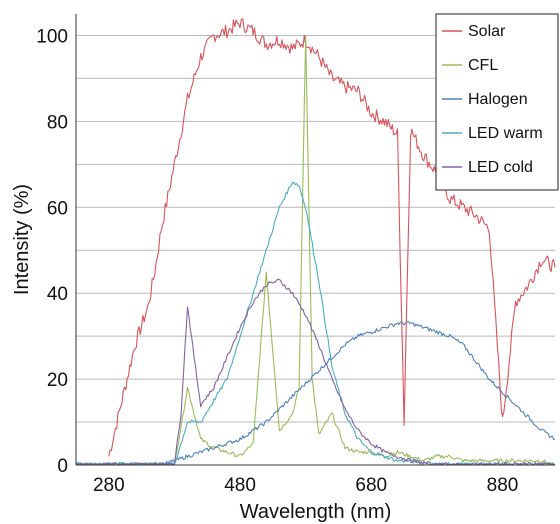 Image resolution: width=560 pixels, height=524 pixels. Describe the element at coordinates (22, 239) in the screenshot. I see `y-axis-title: Intensity (%)` at that location.